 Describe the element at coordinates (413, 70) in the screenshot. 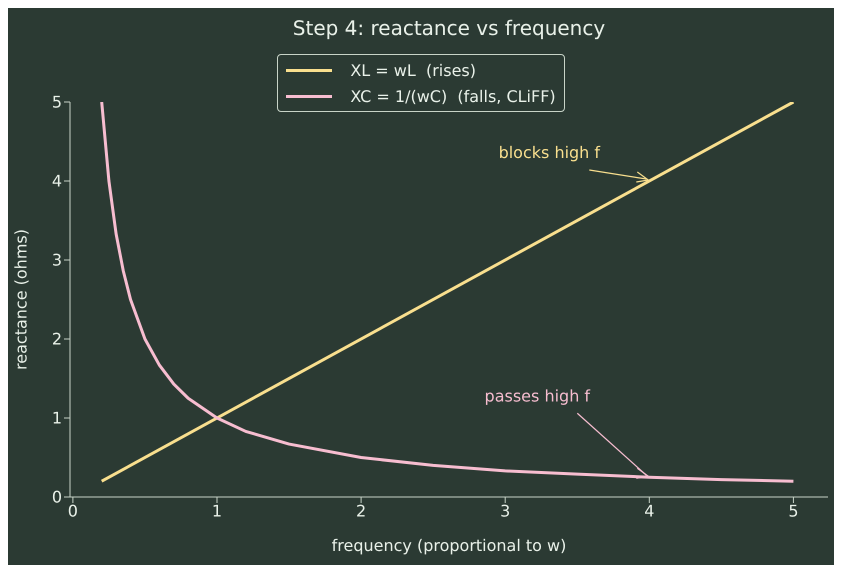

I see `legend-label: XL = wL (rises)` at that location.